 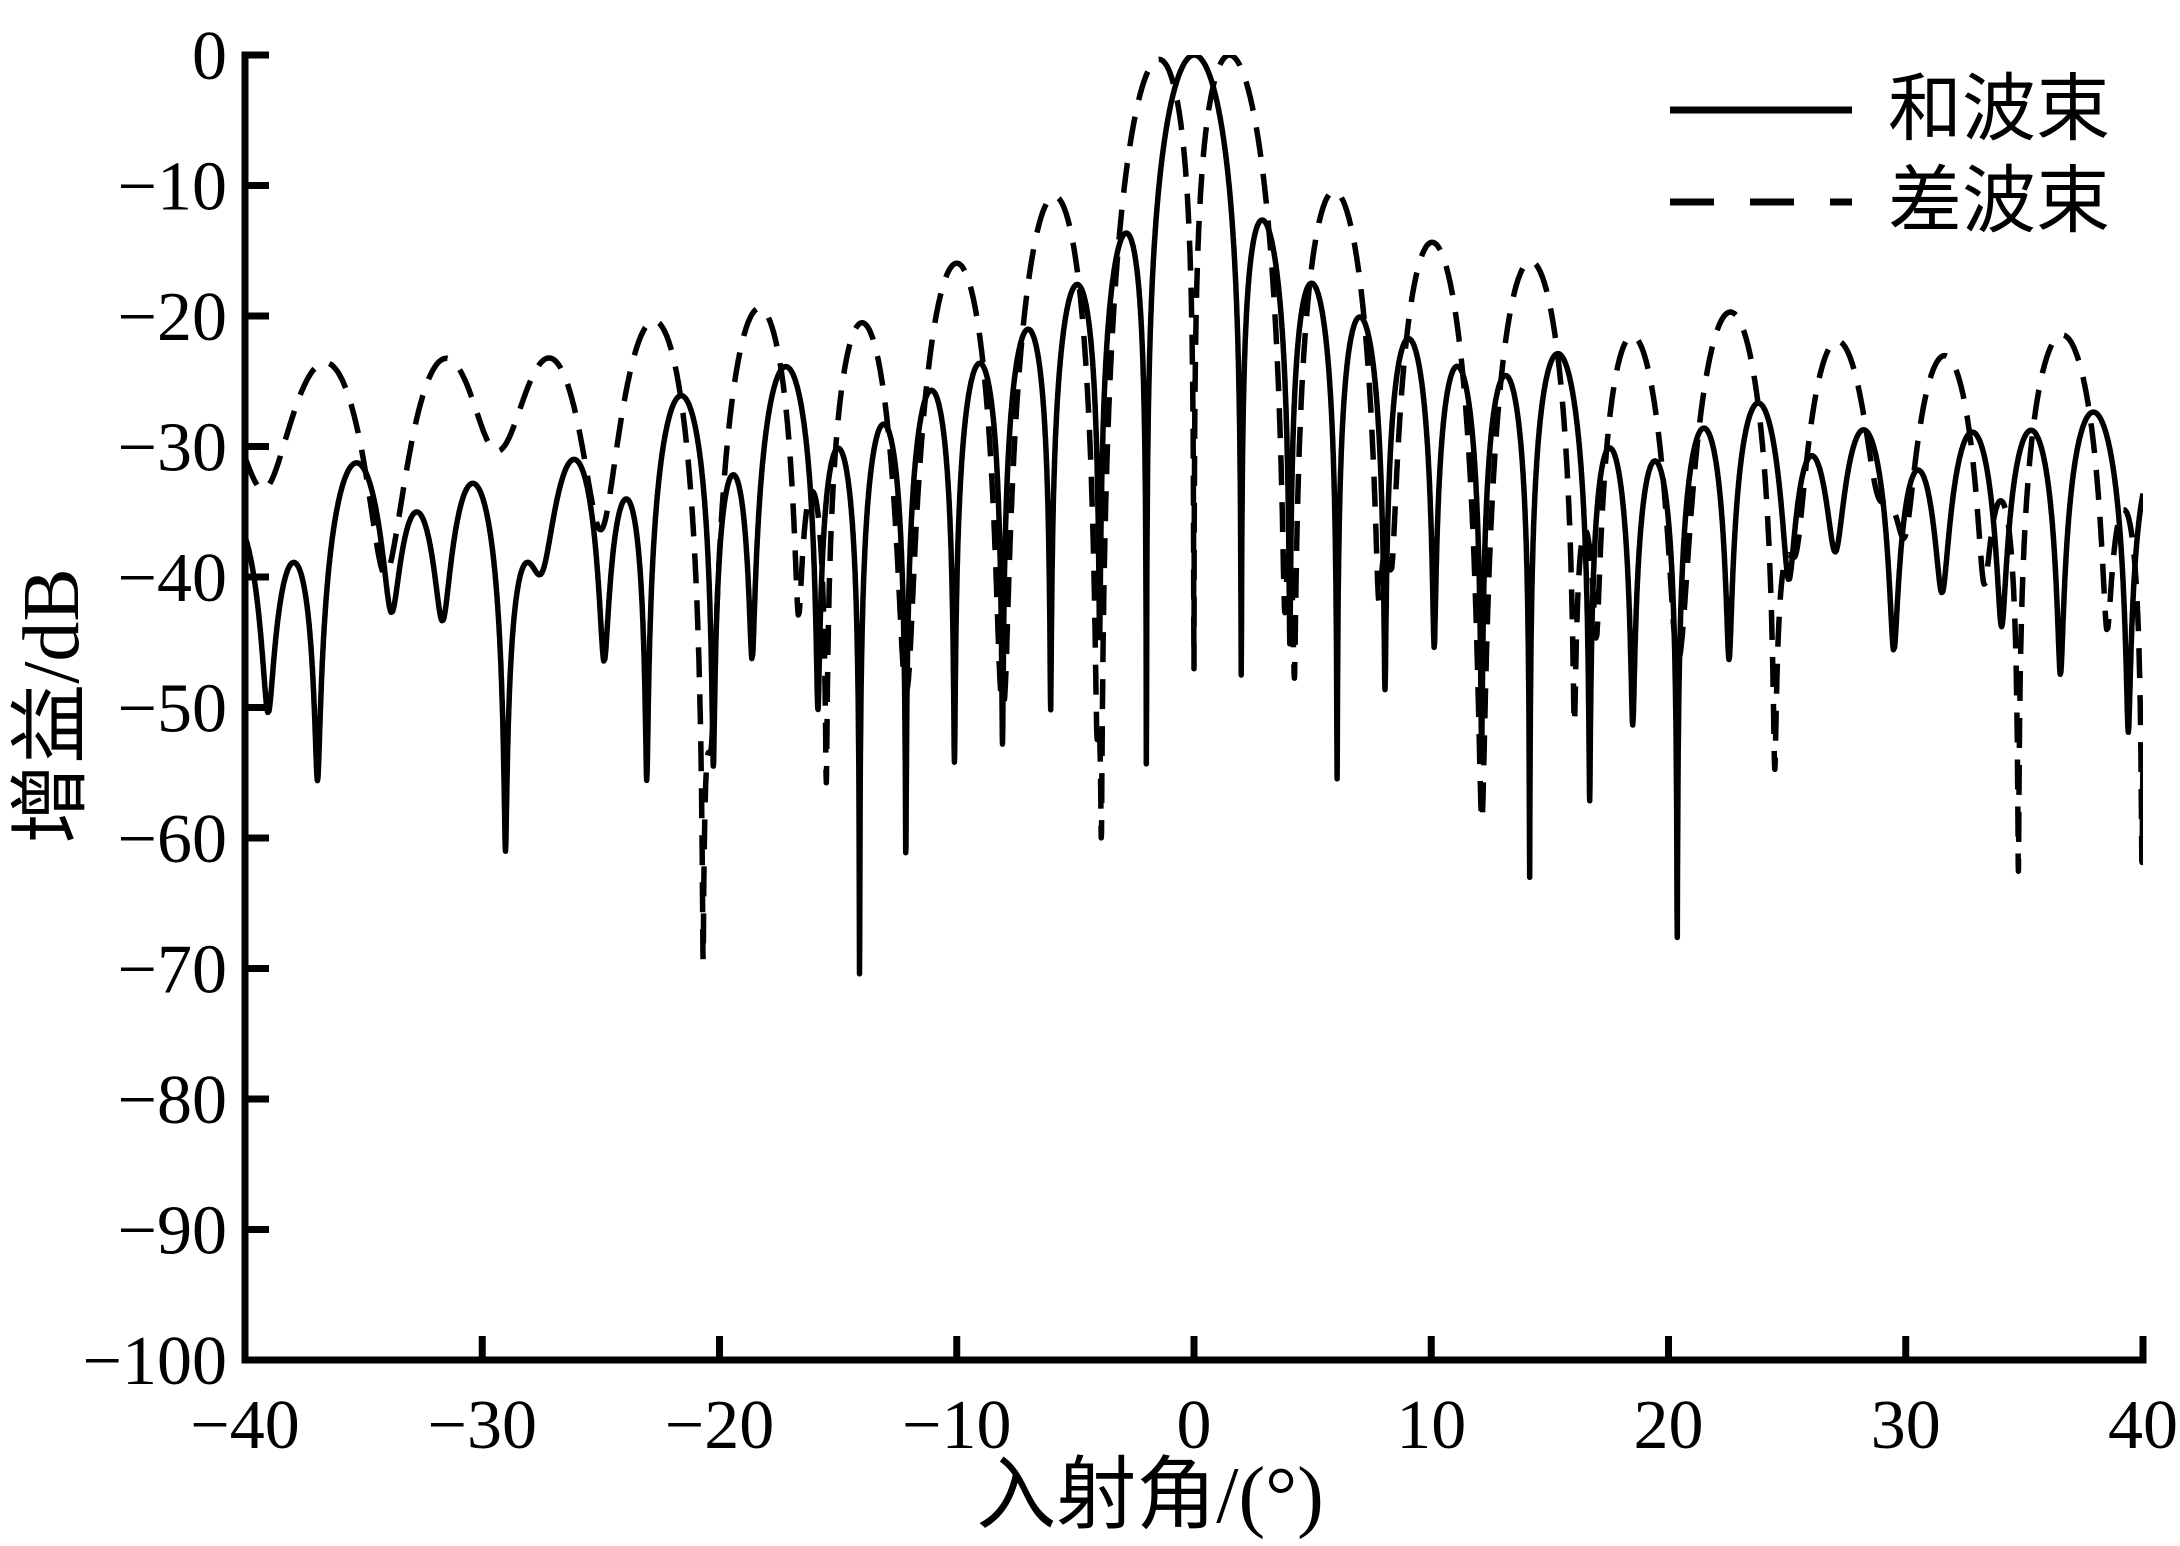 I want to click on y-axis-title: 增益/dB, so click(x=52, y=706).